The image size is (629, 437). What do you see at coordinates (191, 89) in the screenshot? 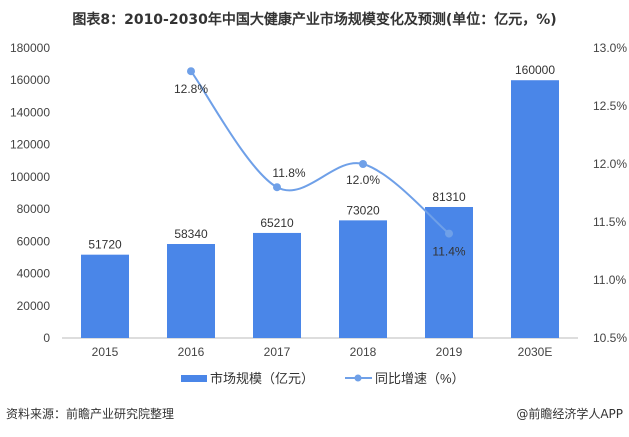
I see `line-value-label: 12.8%` at bounding box center [191, 89].